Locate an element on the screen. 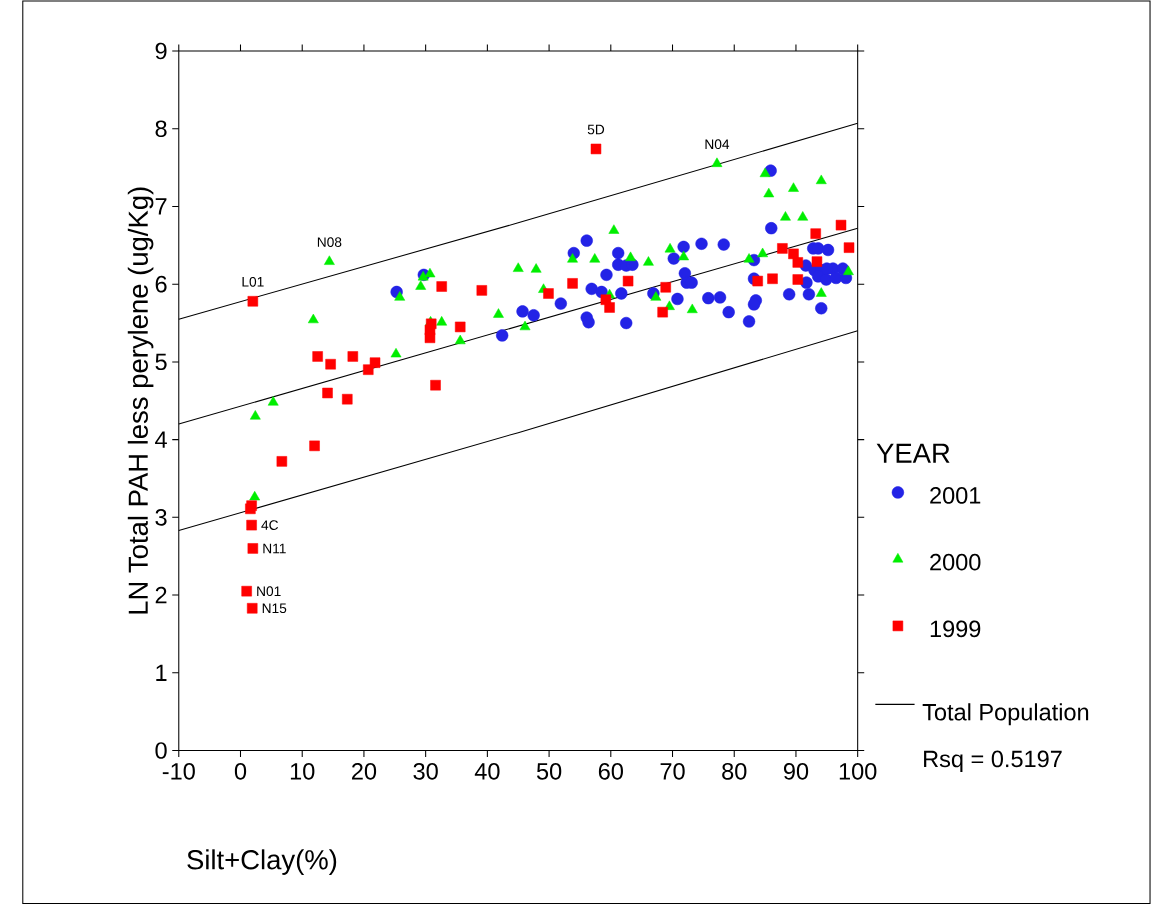 Image resolution: width=1151 pixels, height=905 pixels. annotation: N11 is located at coordinates (274, 548).